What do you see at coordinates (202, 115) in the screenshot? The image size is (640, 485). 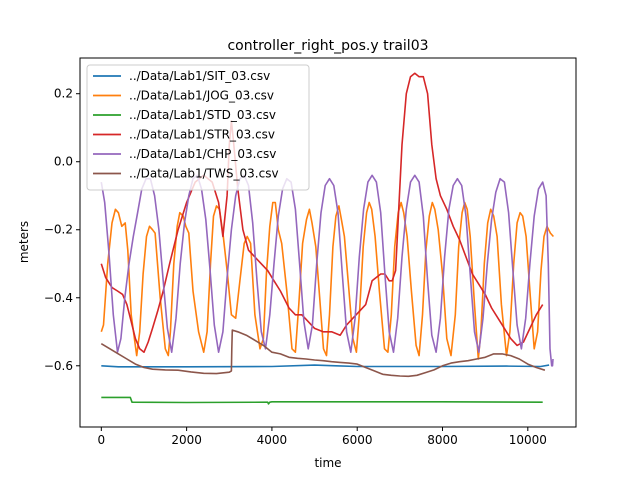 I see `legend-entry: ../Data/Lab1/STD_03.csv` at bounding box center [202, 115].